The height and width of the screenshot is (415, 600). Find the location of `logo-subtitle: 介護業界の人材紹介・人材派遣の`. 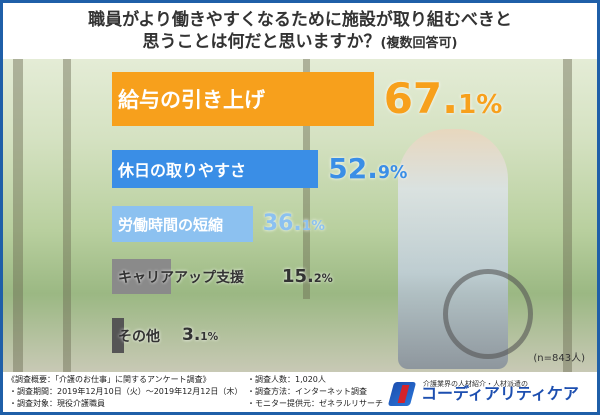

logo-subtitle: 介護業界の人材紹介・人材派遣の is located at coordinates (475, 384).